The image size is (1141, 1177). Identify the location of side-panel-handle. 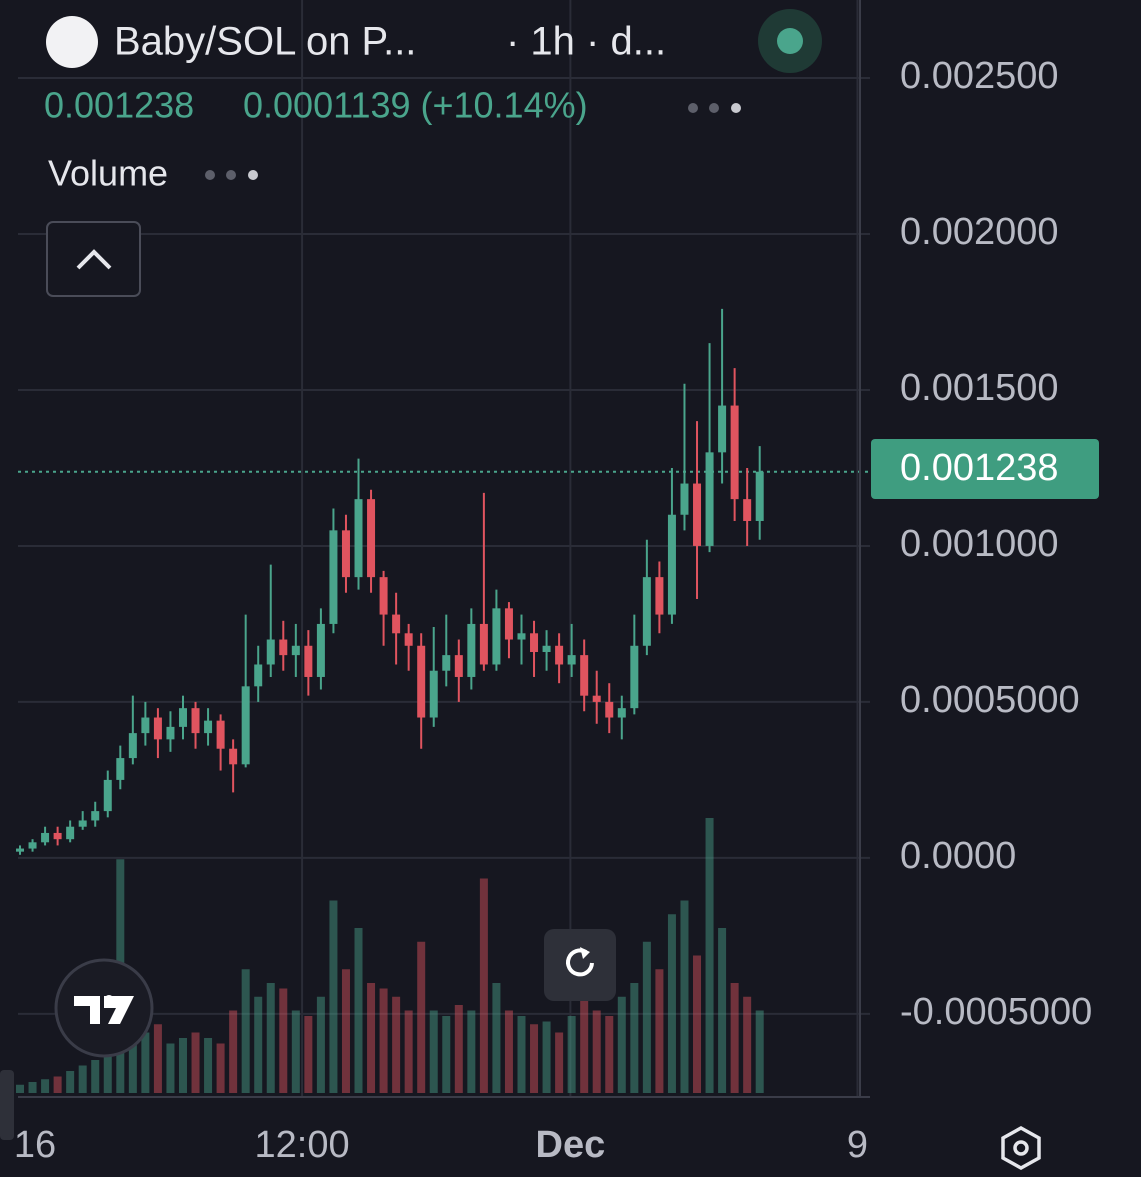
(7, 1105).